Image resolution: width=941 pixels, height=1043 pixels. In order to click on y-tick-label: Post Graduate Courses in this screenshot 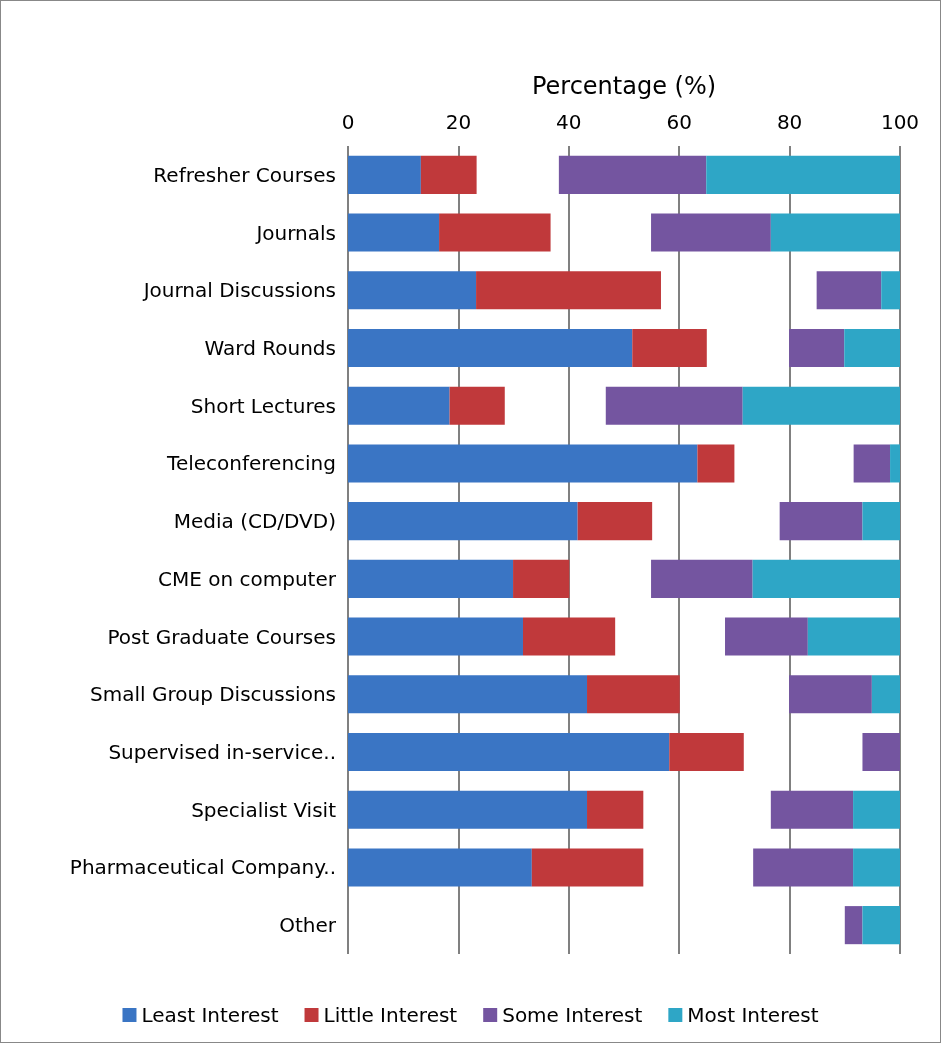, I will do `click(221, 636)`.